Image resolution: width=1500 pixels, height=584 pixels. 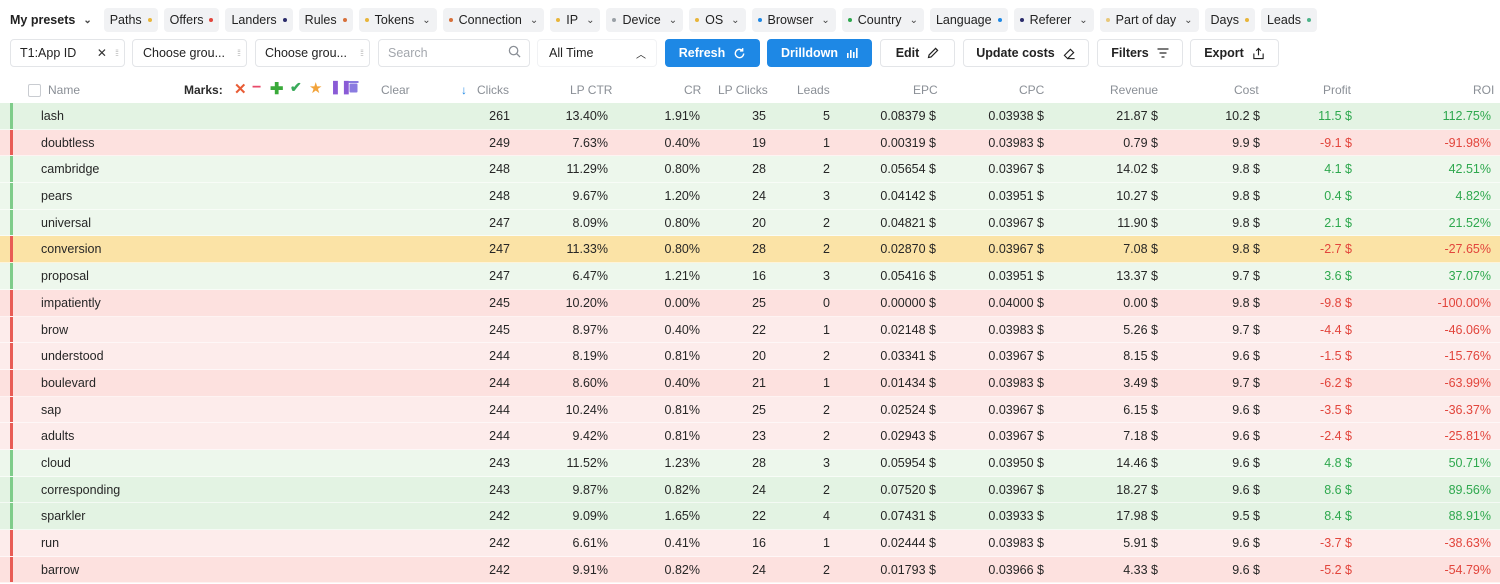 I want to click on cell-name: lash, so click(x=52, y=116).